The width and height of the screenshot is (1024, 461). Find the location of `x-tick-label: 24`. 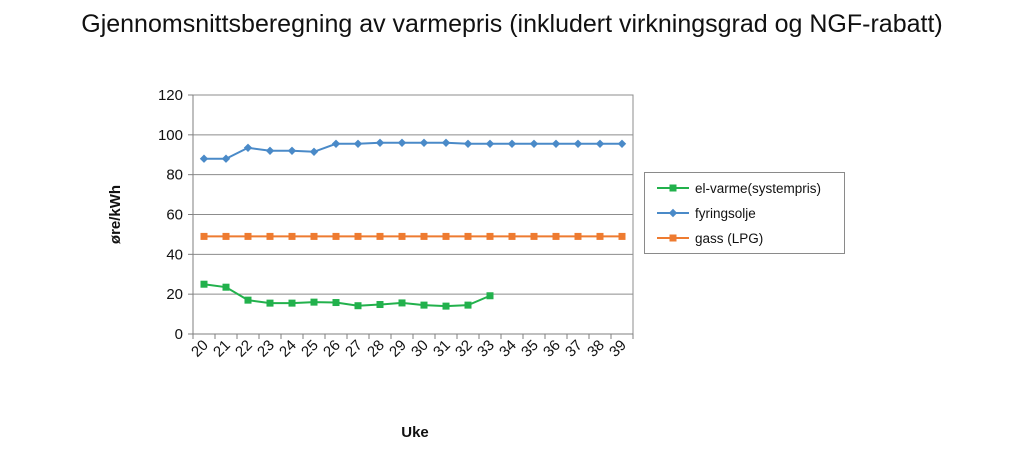

x-tick-label: 24 is located at coordinates (288, 349).